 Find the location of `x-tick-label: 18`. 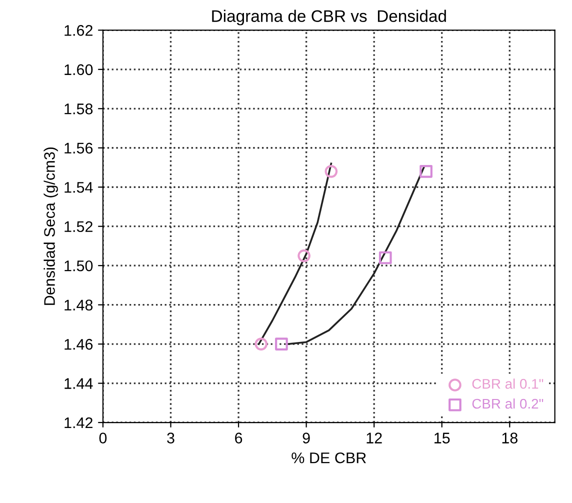

x-tick-label: 18 is located at coordinates (510, 438).